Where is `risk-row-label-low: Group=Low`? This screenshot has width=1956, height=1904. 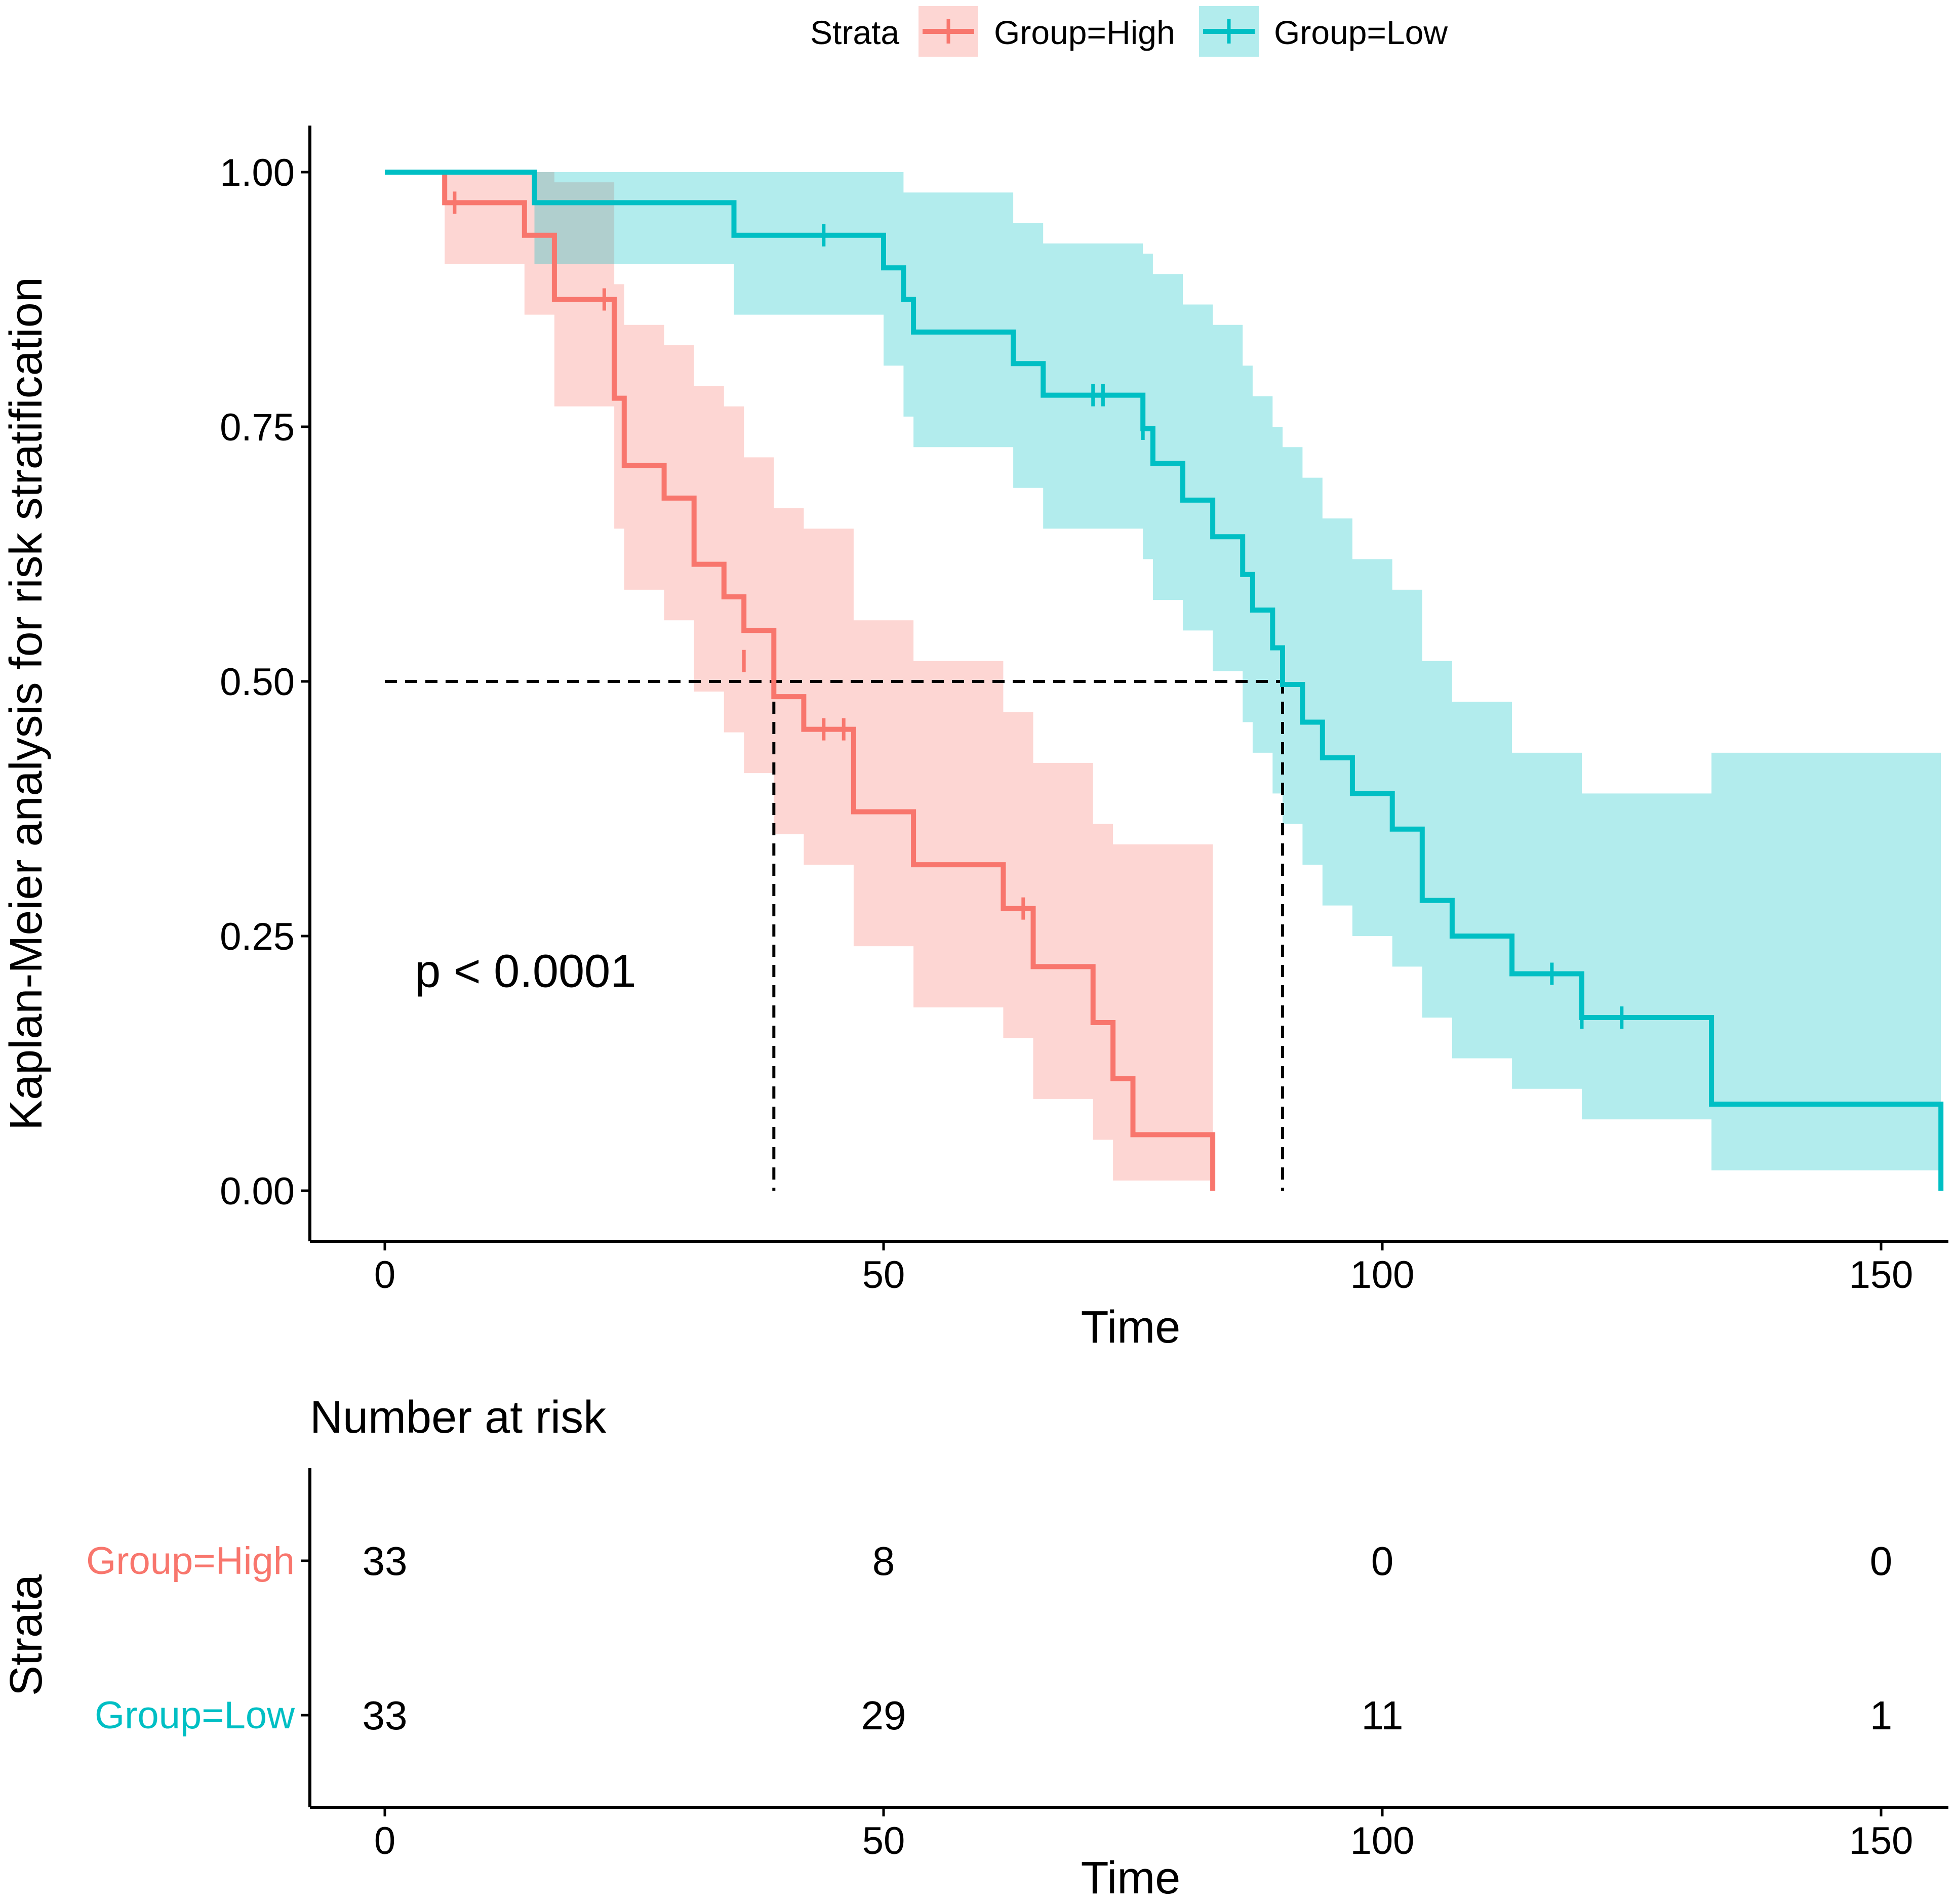
risk-row-label-low: Group=Low is located at coordinates (195, 1716).